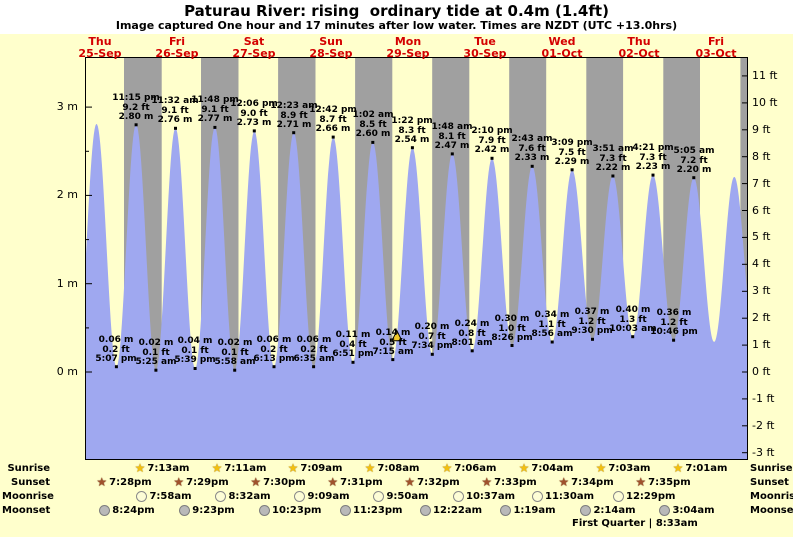  I want to click on left-axis-label: 0 m, so click(67, 371).